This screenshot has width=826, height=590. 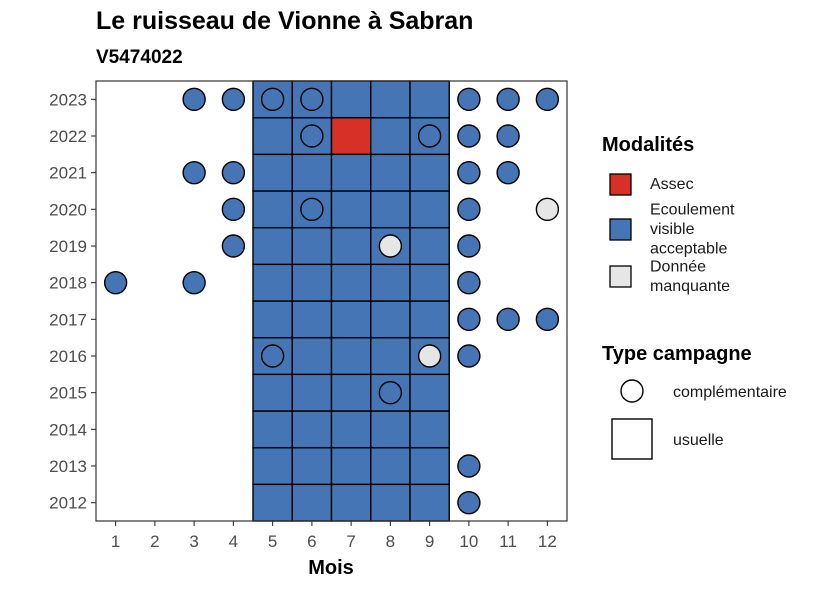 I want to click on x-tick-label-3: 3, so click(x=193, y=541).